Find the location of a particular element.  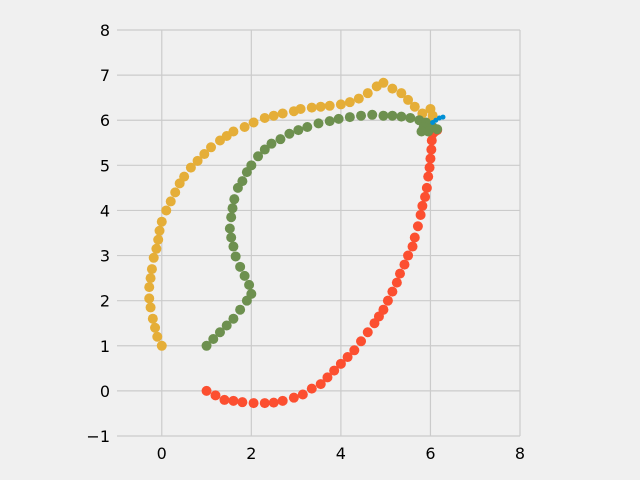

y-tick-label: 4 is located at coordinates (105, 210).